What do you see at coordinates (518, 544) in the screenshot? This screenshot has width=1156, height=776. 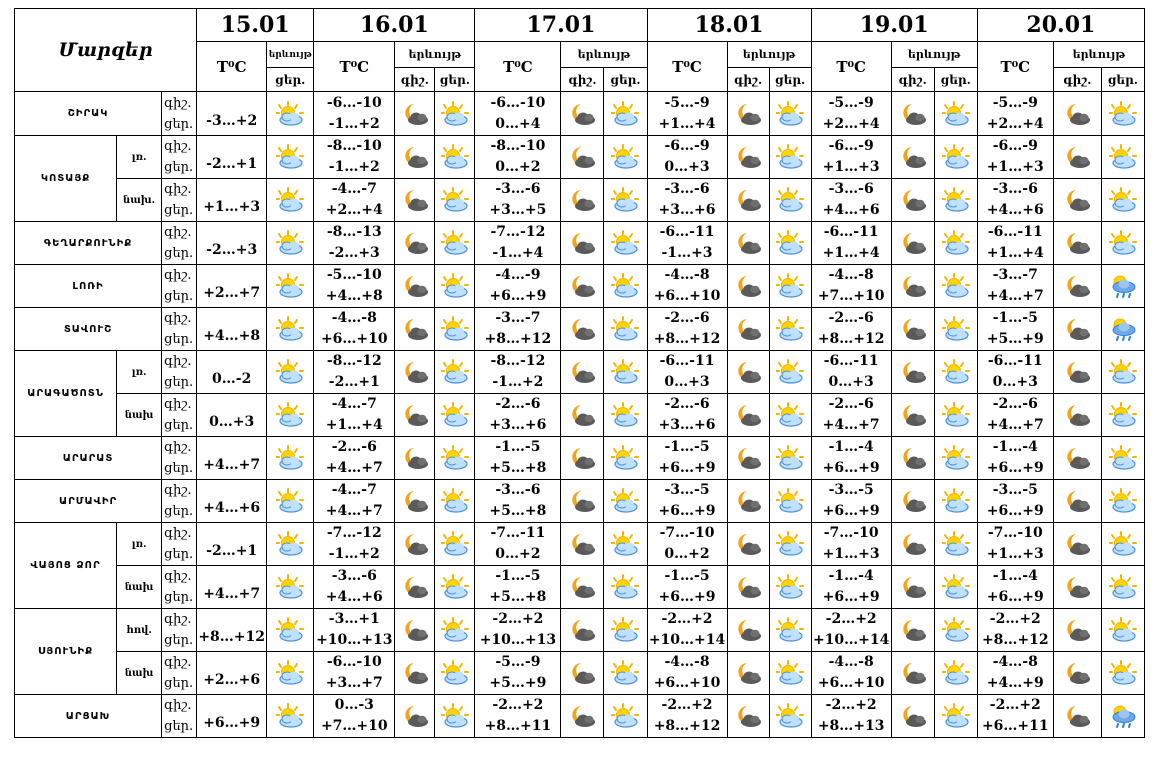 I see `temp-cell: -7…-11 0…+2` at bounding box center [518, 544].